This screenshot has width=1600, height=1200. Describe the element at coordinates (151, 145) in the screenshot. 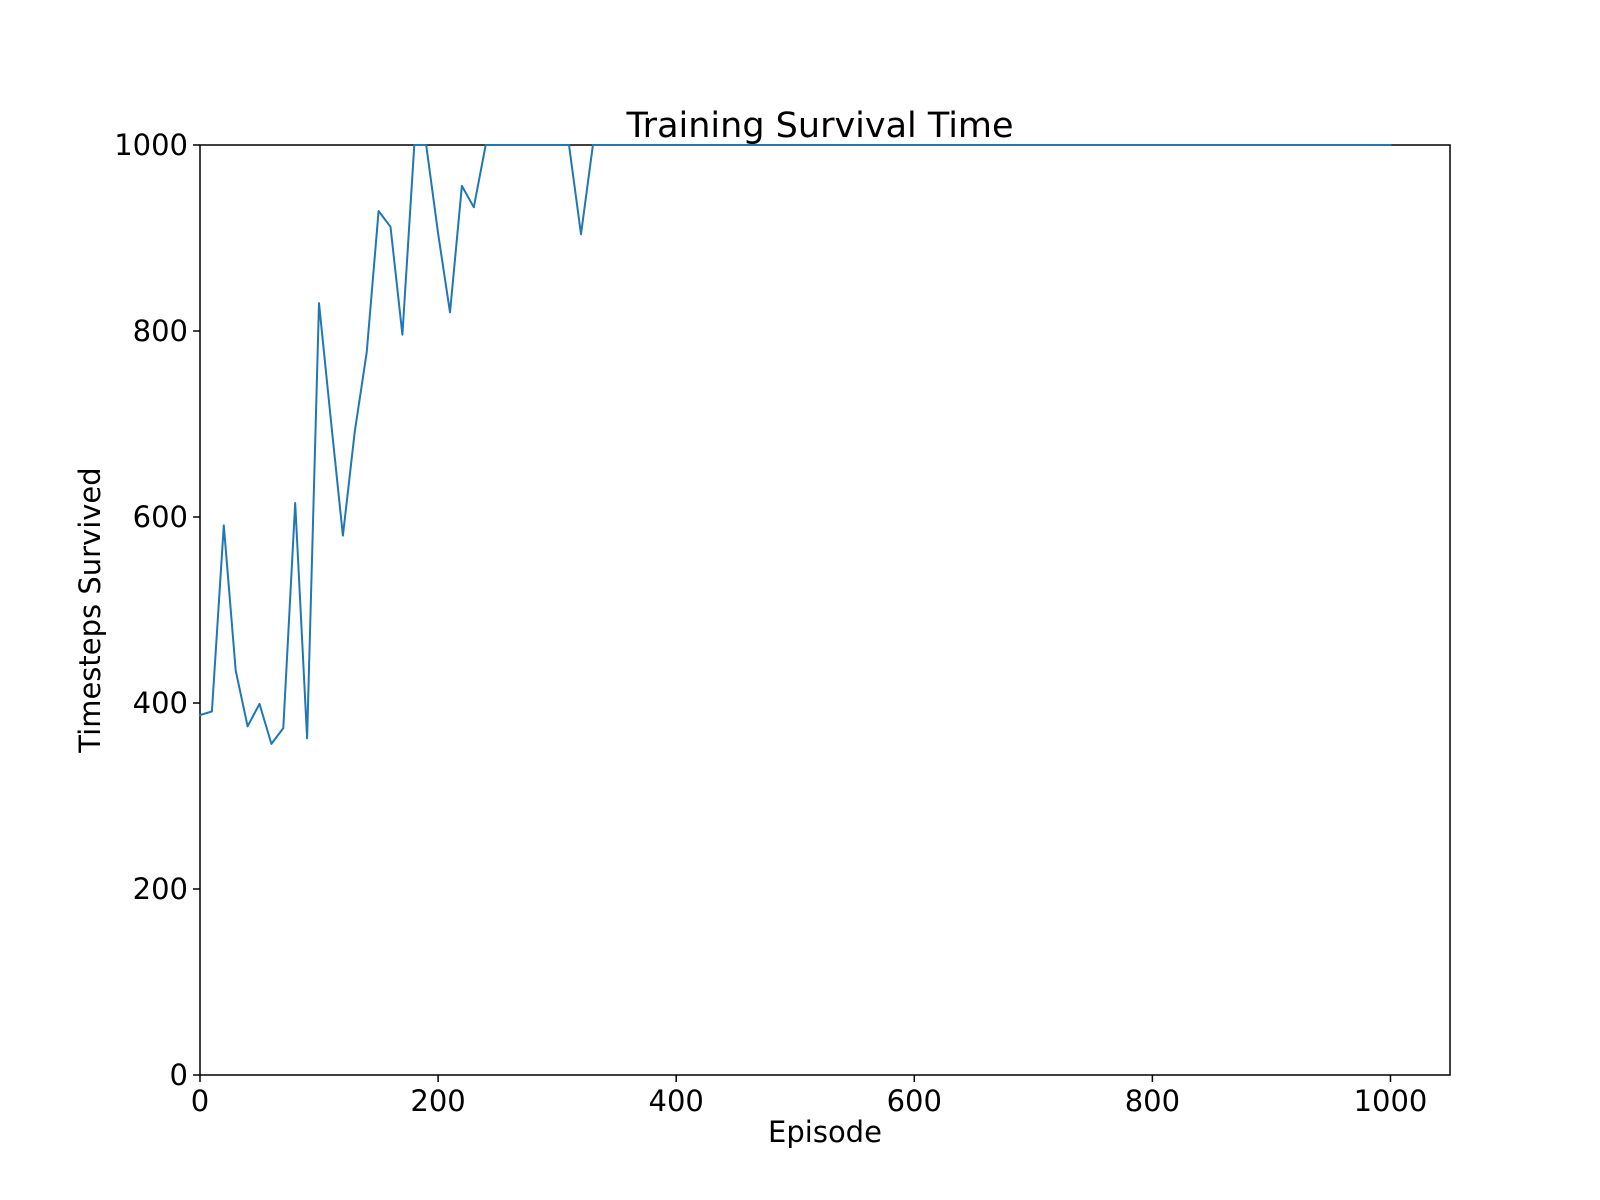

I see `y-tick-label: 1000` at that location.